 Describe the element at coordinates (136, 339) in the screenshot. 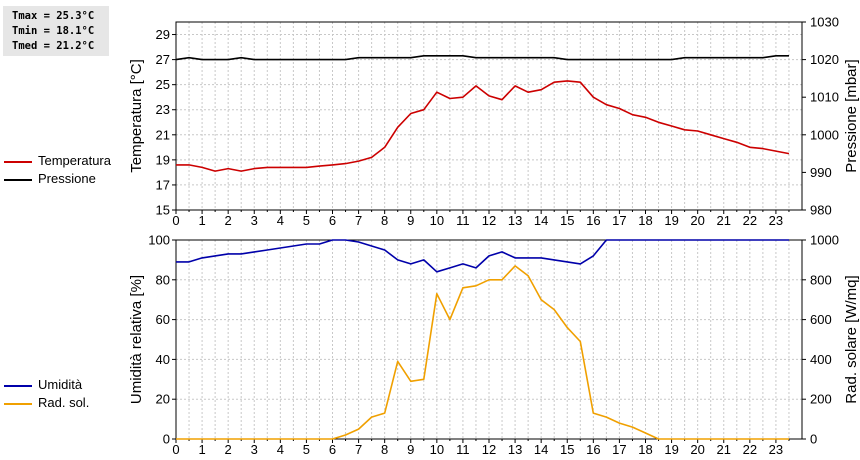

I see `left-axis-title: Umidità relativa [%]` at that location.